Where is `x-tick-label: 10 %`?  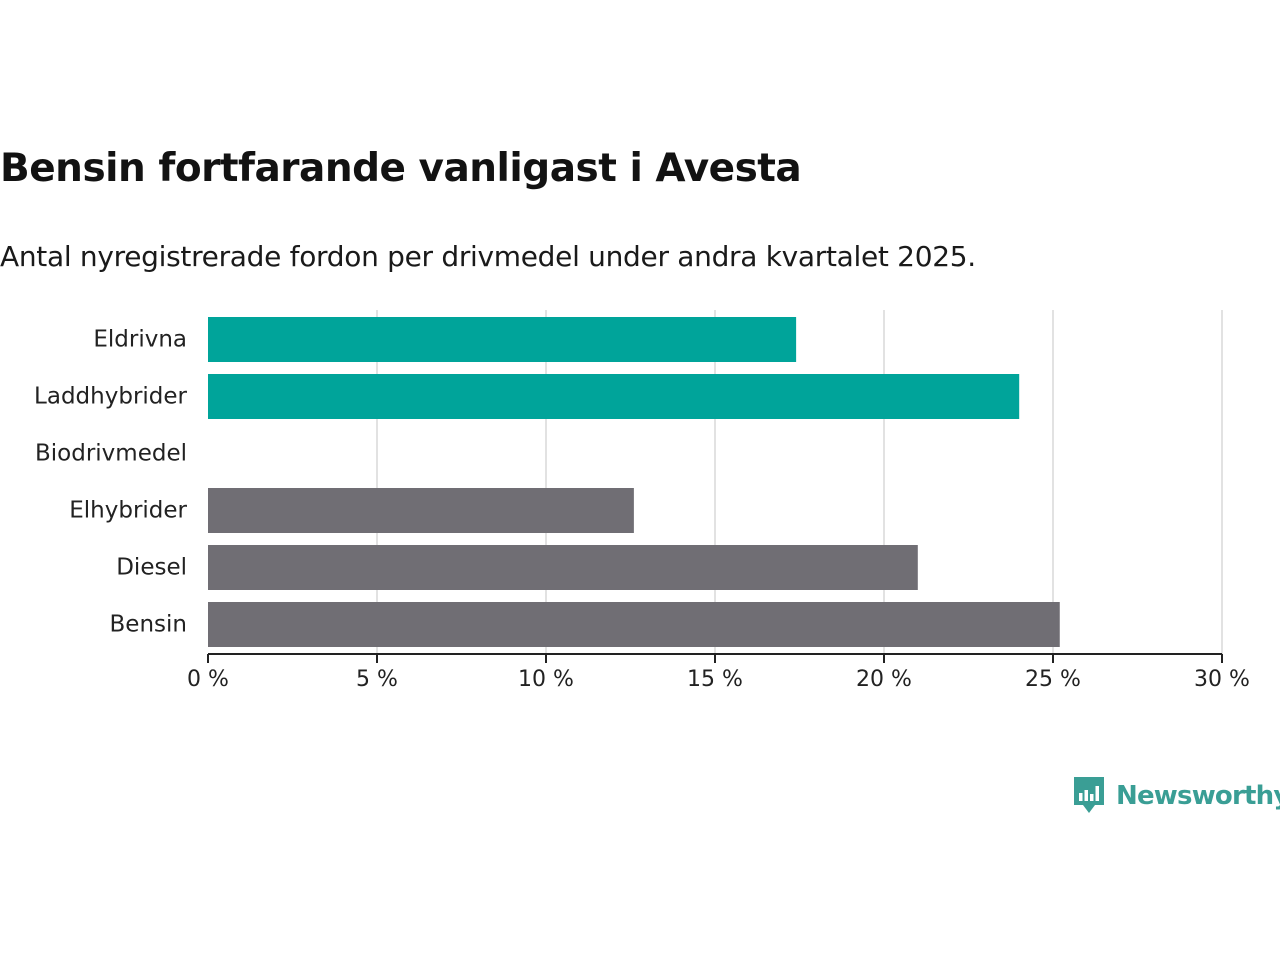
x-tick-label: 10 % is located at coordinates (546, 679).